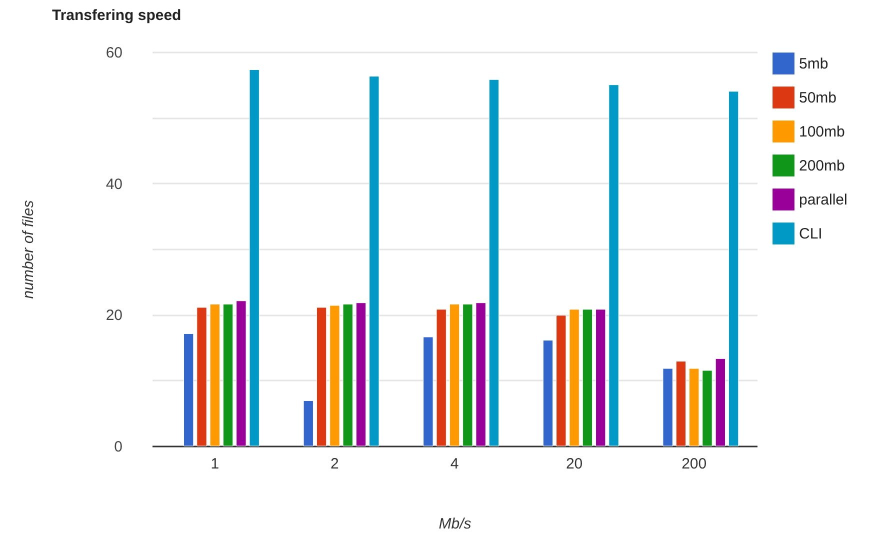  I want to click on x-tick-label: 2, so click(334, 464).